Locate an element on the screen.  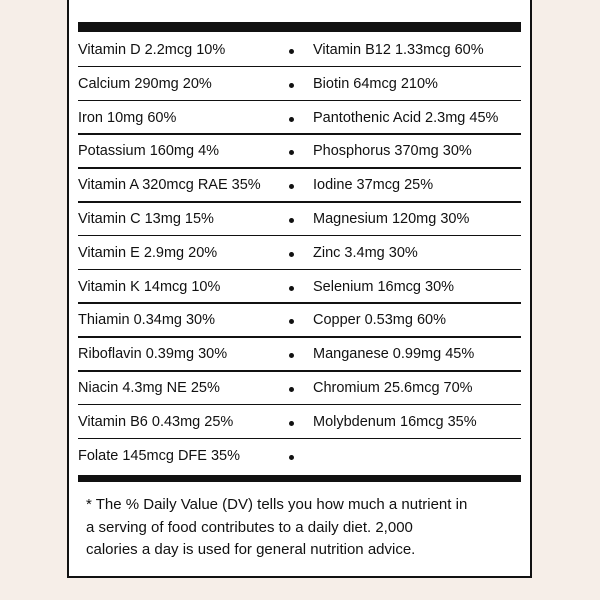
nutrient-left: Iron 10mg 60% is located at coordinates (127, 117).